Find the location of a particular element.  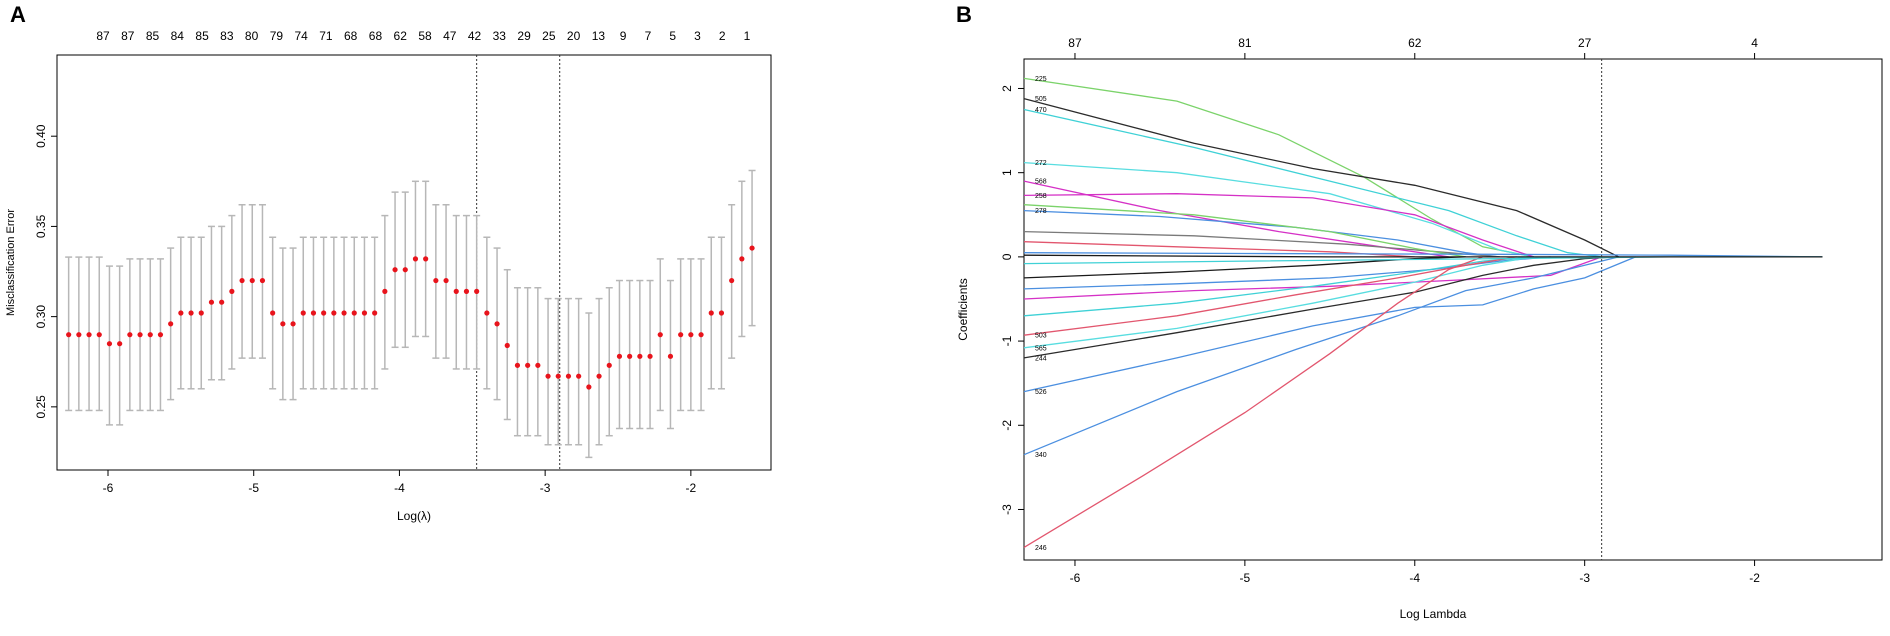

top-axis-label: 87 is located at coordinates (103, 36).